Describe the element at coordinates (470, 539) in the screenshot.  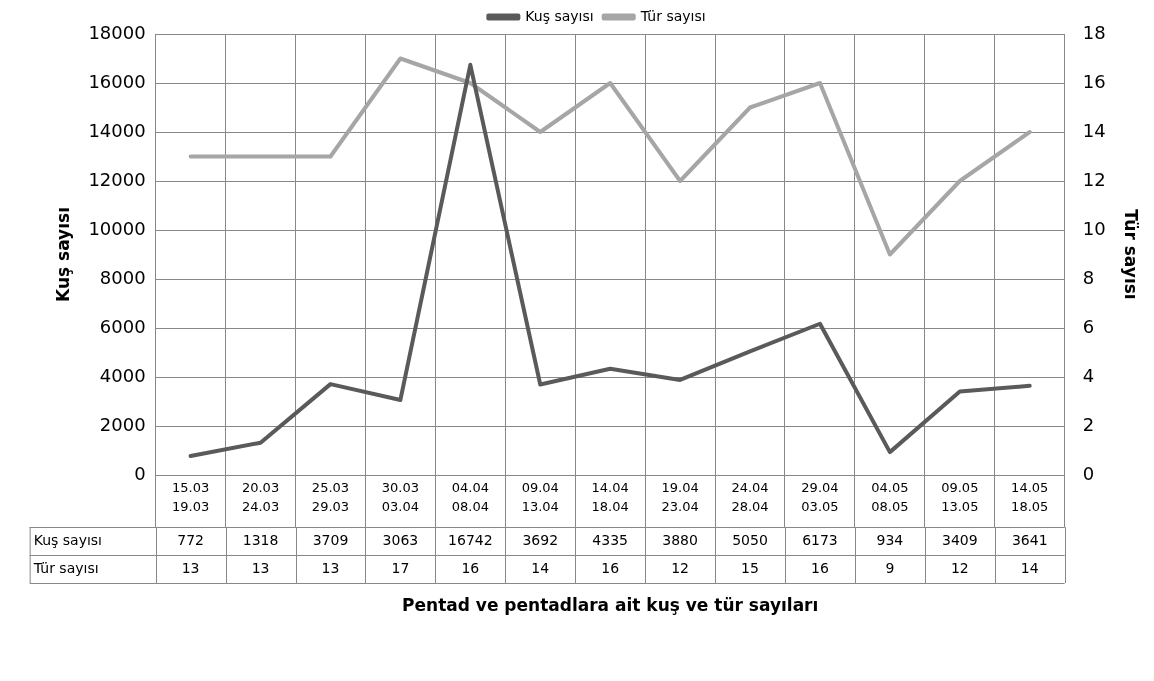
I see `data-label: 16742` at that location.